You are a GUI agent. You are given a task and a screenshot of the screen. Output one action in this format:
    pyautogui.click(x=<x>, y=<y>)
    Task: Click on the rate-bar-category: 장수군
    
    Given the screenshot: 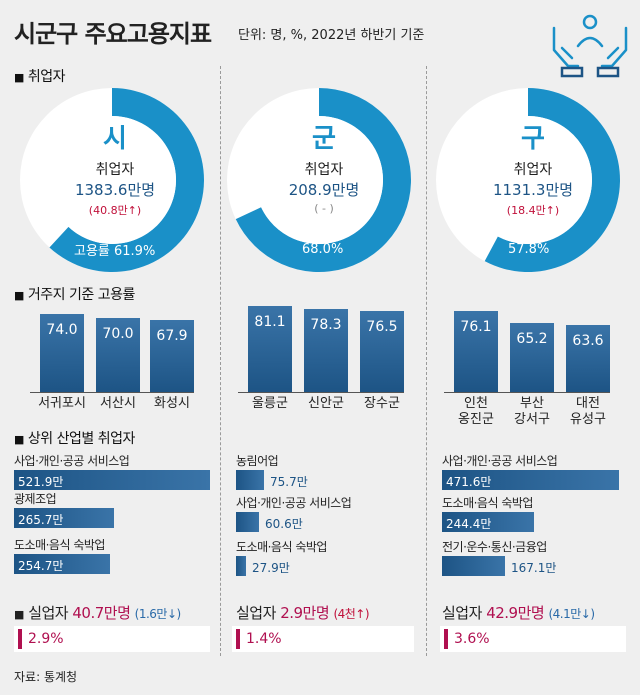 What is the action you would take?
    pyautogui.click(x=382, y=403)
    